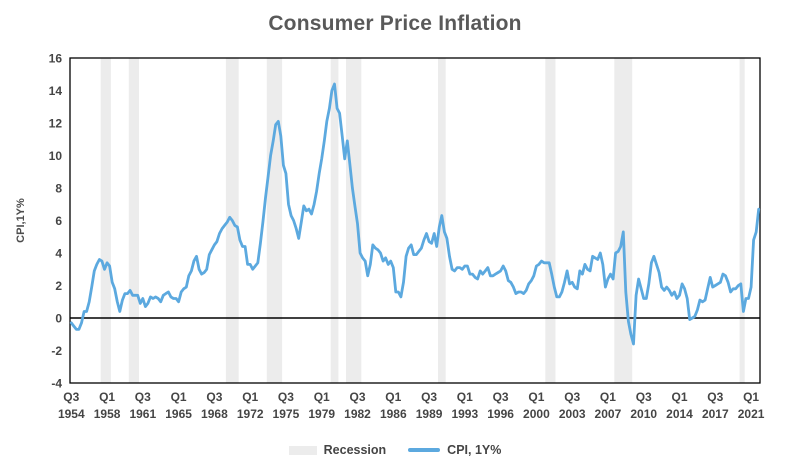 The image size is (790, 475). What do you see at coordinates (608, 414) in the screenshot?
I see `x-tick-year: 2007` at bounding box center [608, 414].